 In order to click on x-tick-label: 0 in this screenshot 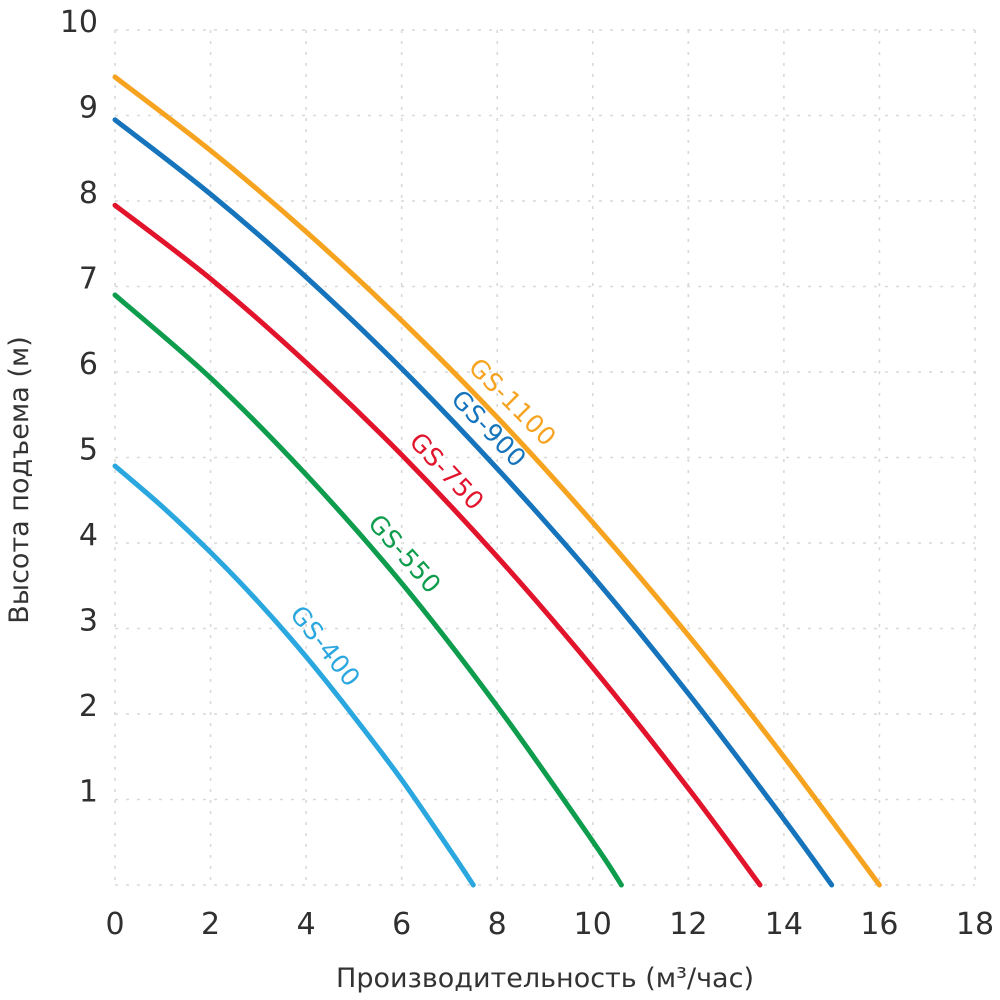, I will do `click(114, 924)`.